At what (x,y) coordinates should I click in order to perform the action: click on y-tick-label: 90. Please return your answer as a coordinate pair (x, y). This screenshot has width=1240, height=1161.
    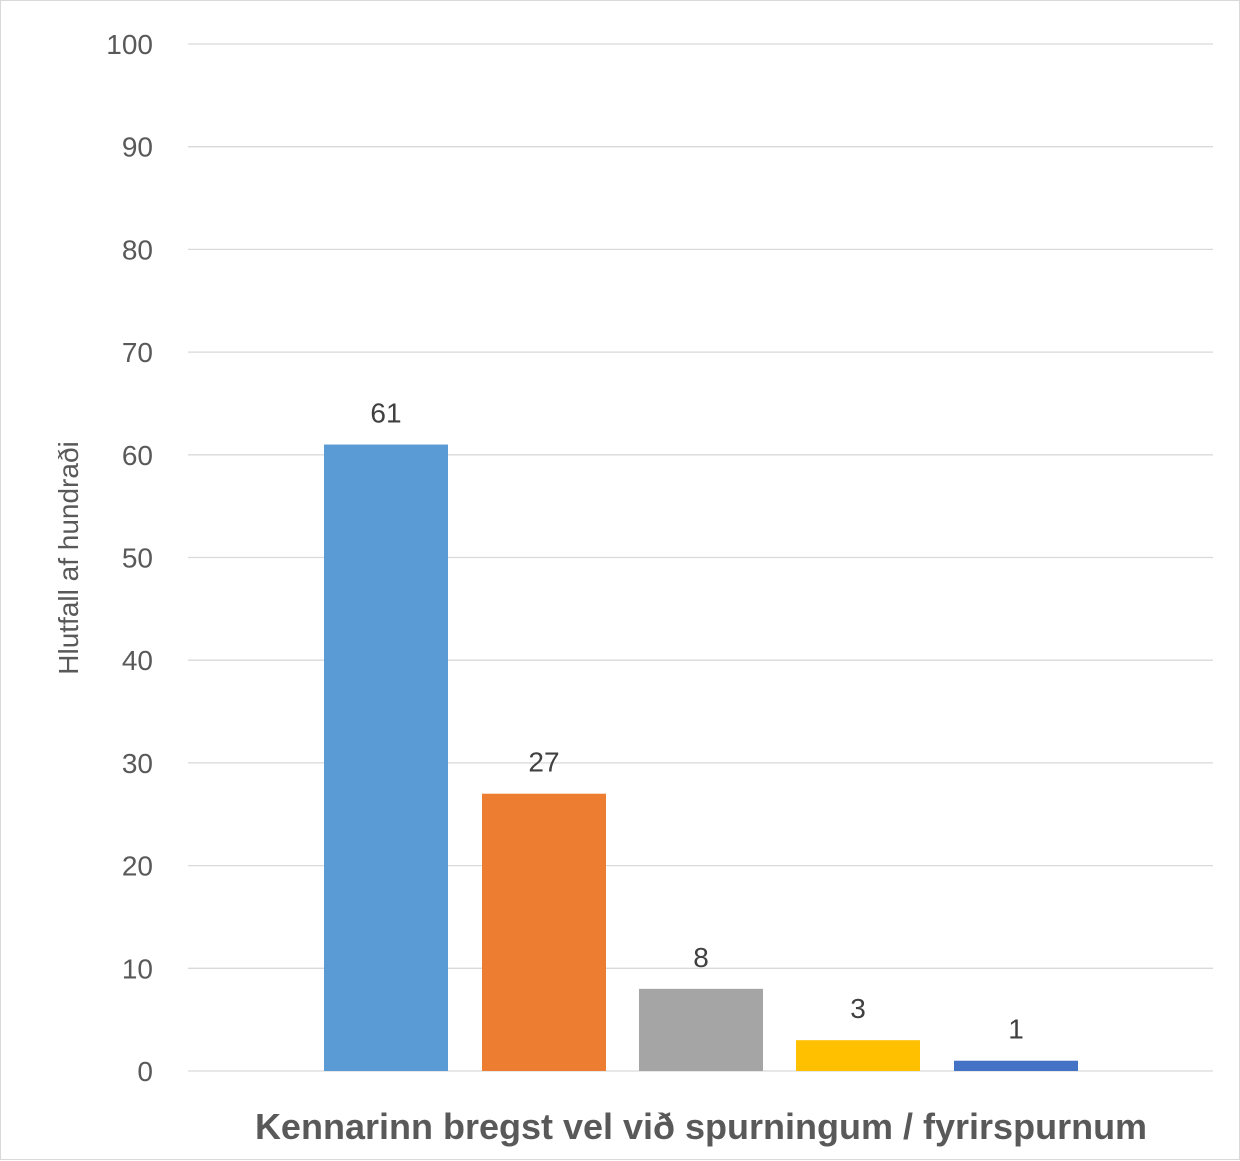
    Looking at the image, I should click on (137, 147).